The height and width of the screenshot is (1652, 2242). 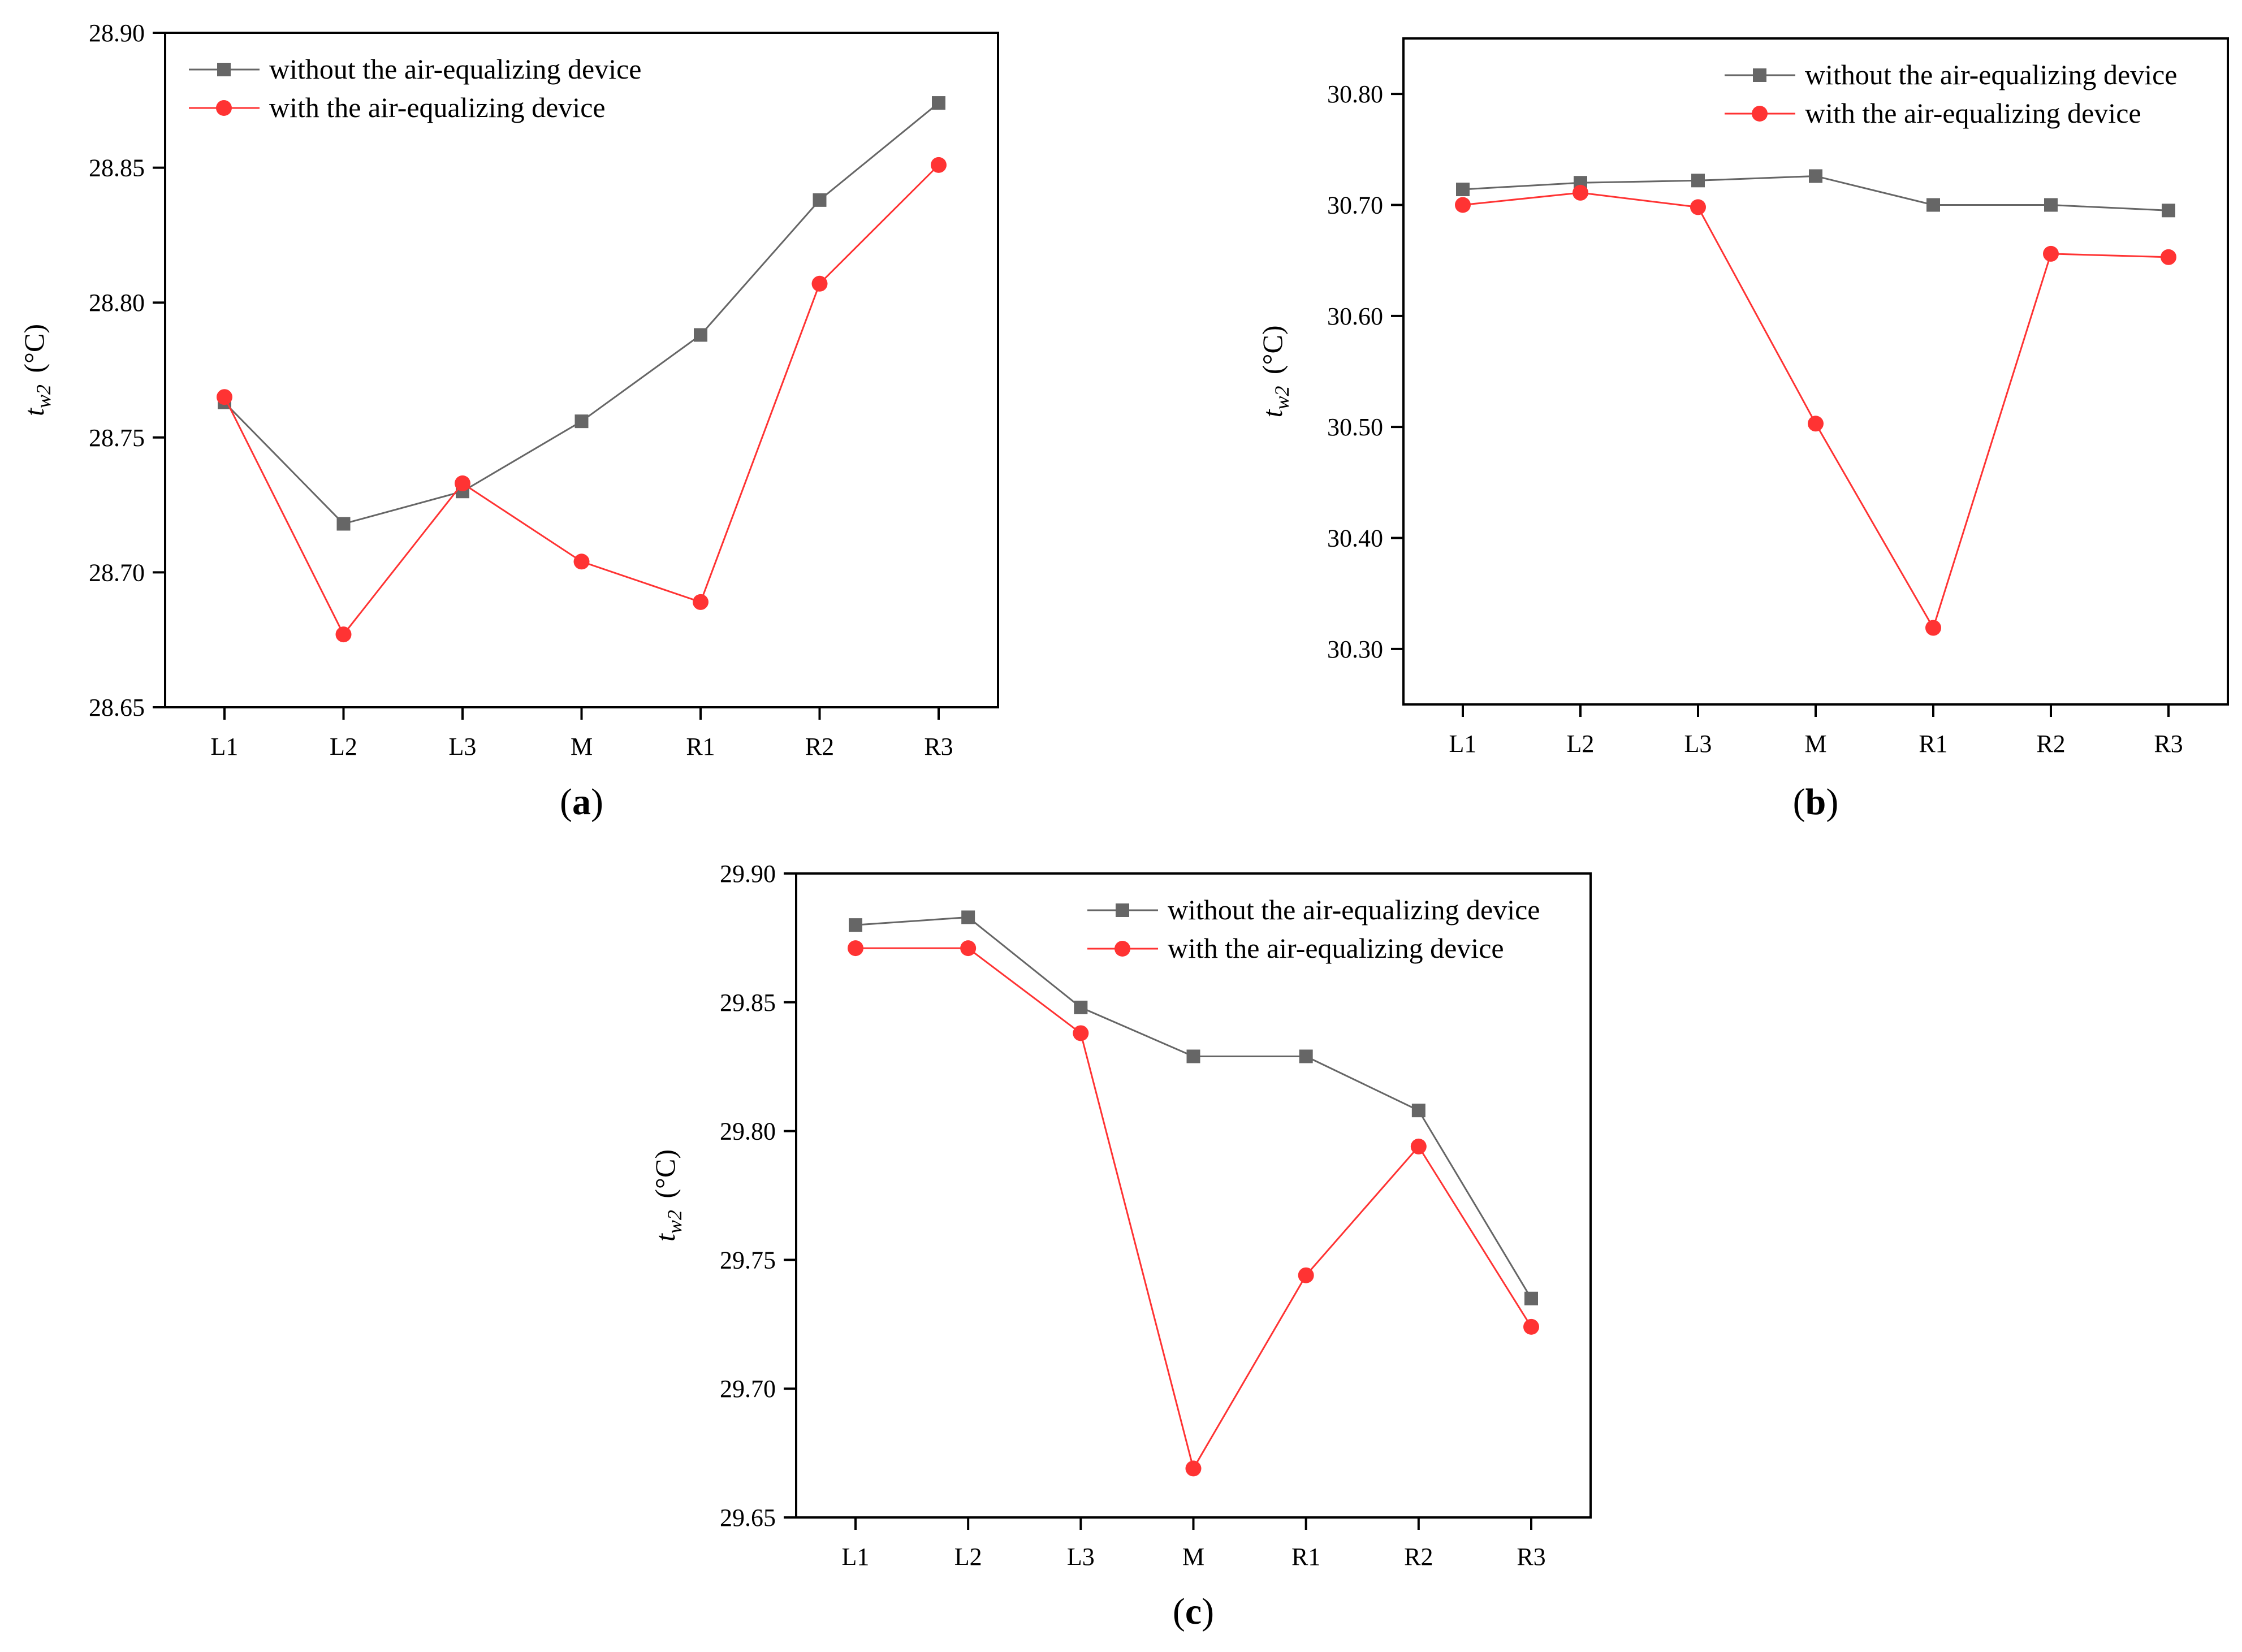 I want to click on panel-label: (a), so click(x=581, y=802).